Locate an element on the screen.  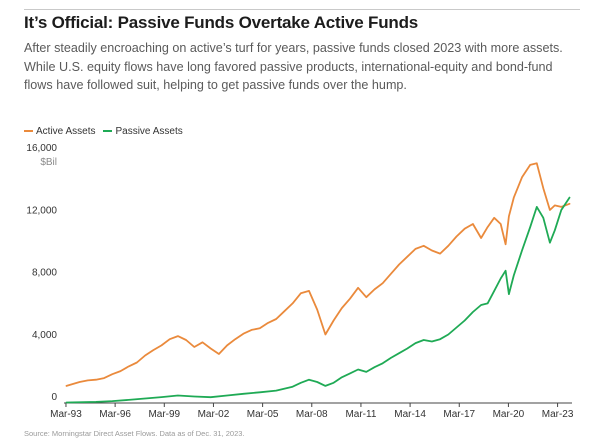
legend-swatch-passive is located at coordinates (108, 131).